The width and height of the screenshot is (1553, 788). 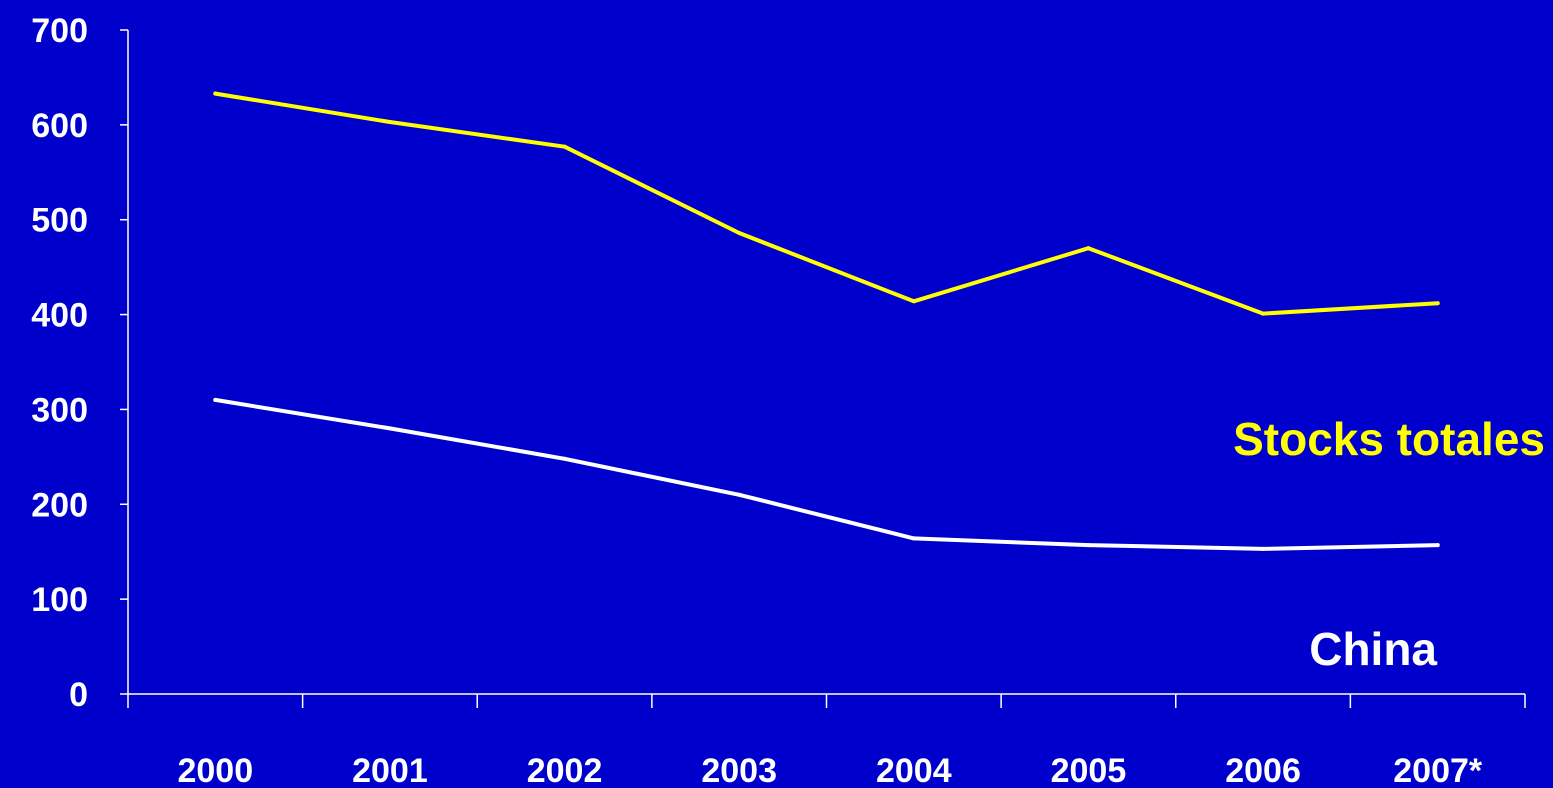 I want to click on x-tick-label: 2002, so click(x=565, y=770).